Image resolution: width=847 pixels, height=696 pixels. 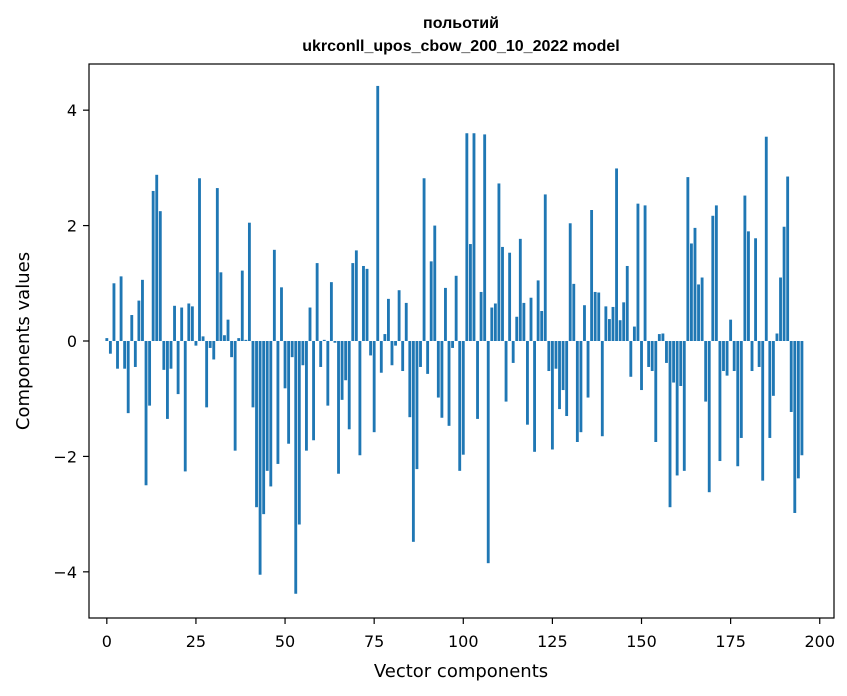 I want to click on y-tick-label: 4, so click(x=72, y=110).